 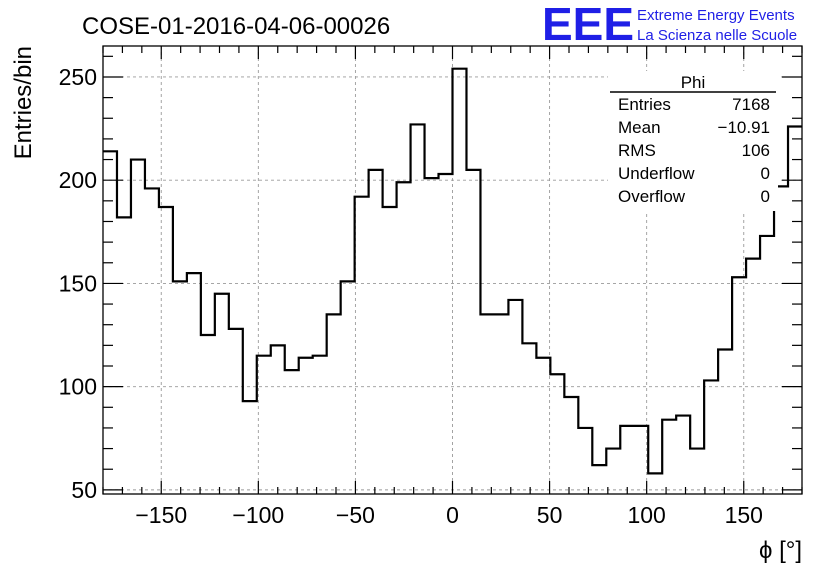 I want to click on x-tick-label: −50, so click(x=355, y=515).